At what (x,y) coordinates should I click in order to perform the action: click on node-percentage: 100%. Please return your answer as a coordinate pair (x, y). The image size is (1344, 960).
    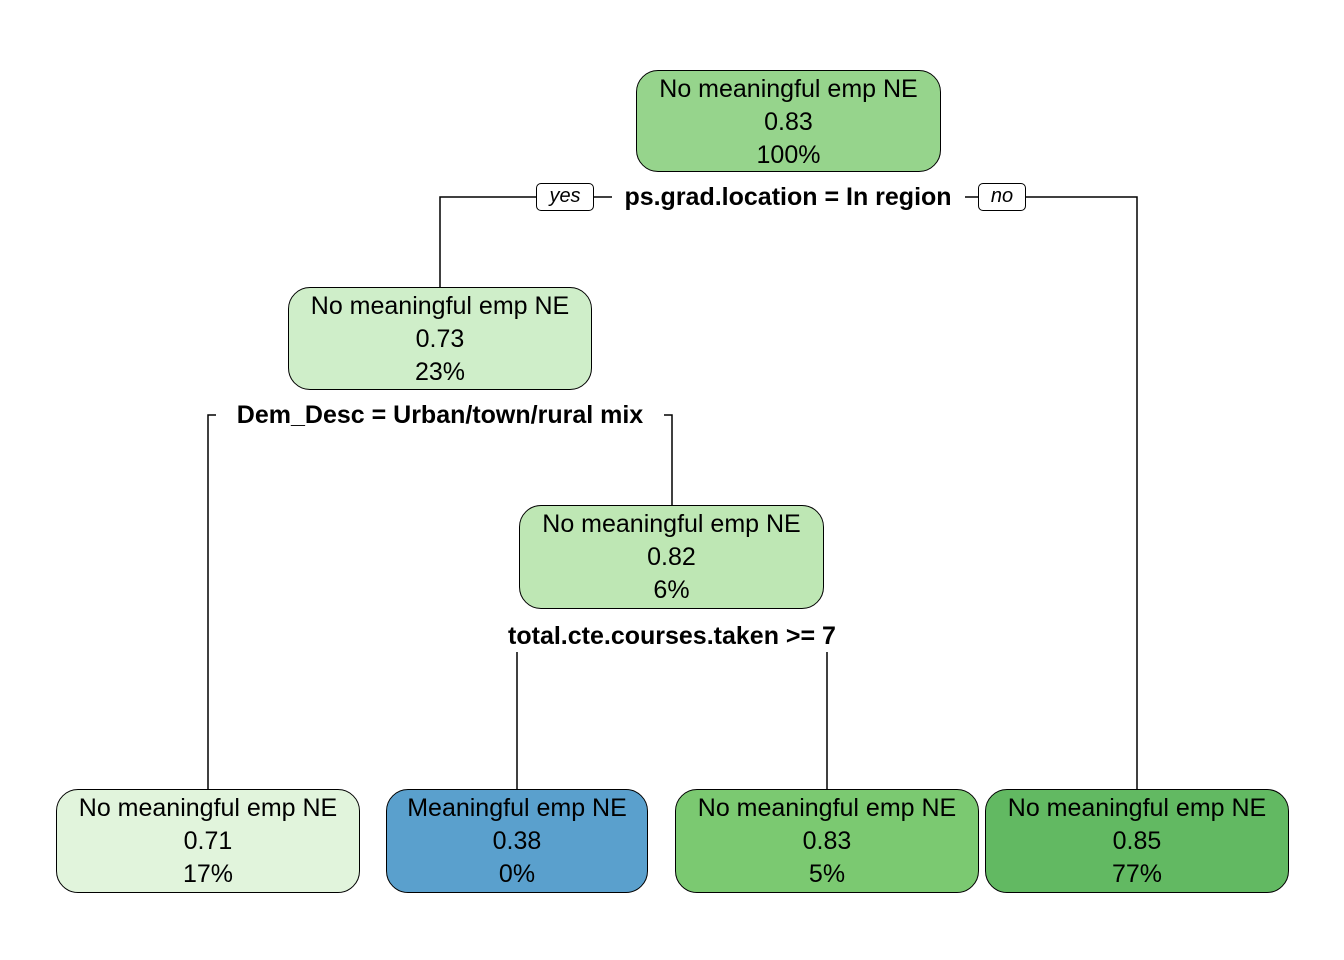
    Looking at the image, I should click on (788, 155).